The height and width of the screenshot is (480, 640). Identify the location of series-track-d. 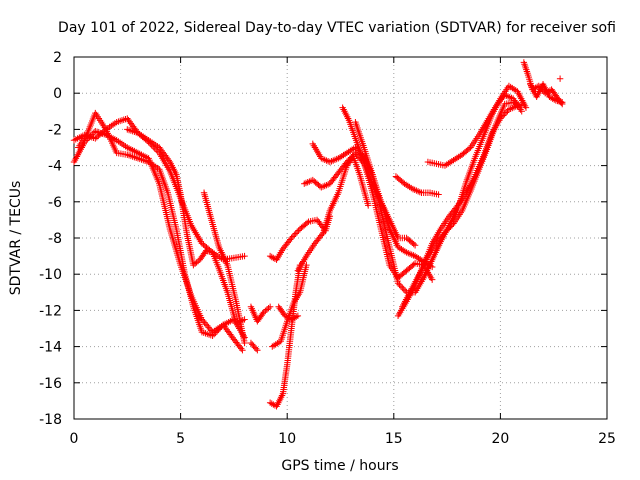
(186, 226).